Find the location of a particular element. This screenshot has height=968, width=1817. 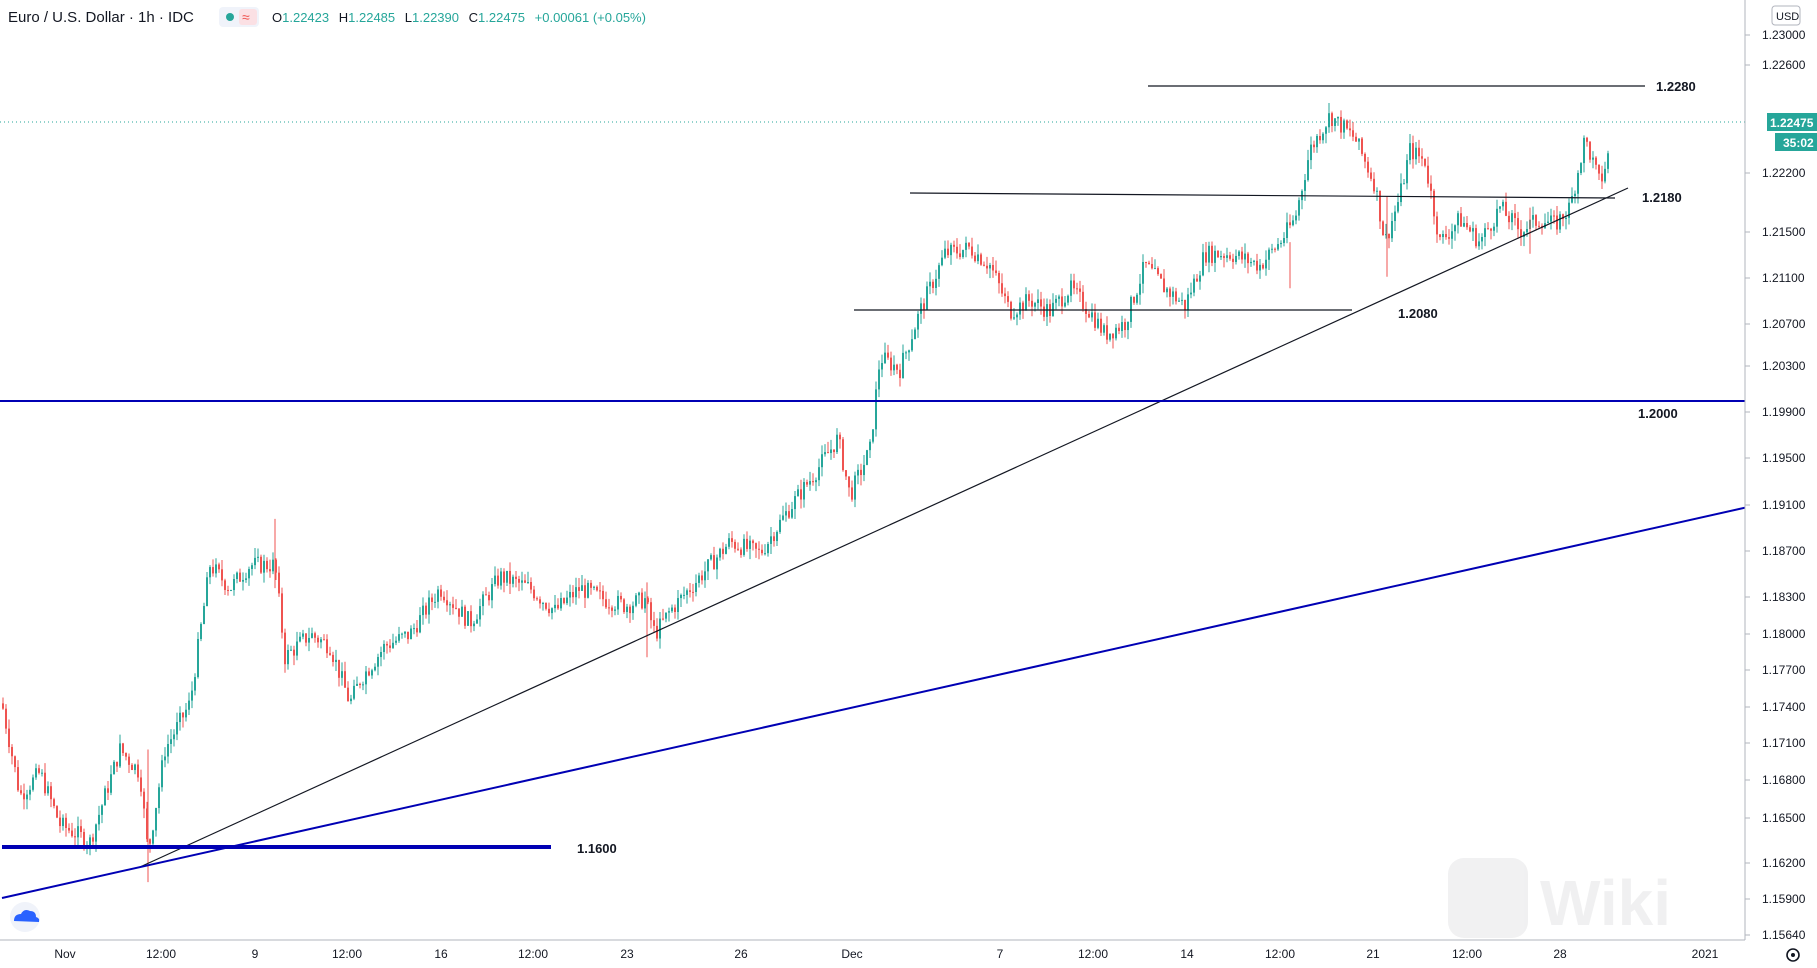

price-tick-label: 1.21100 is located at coordinates (1783, 278).